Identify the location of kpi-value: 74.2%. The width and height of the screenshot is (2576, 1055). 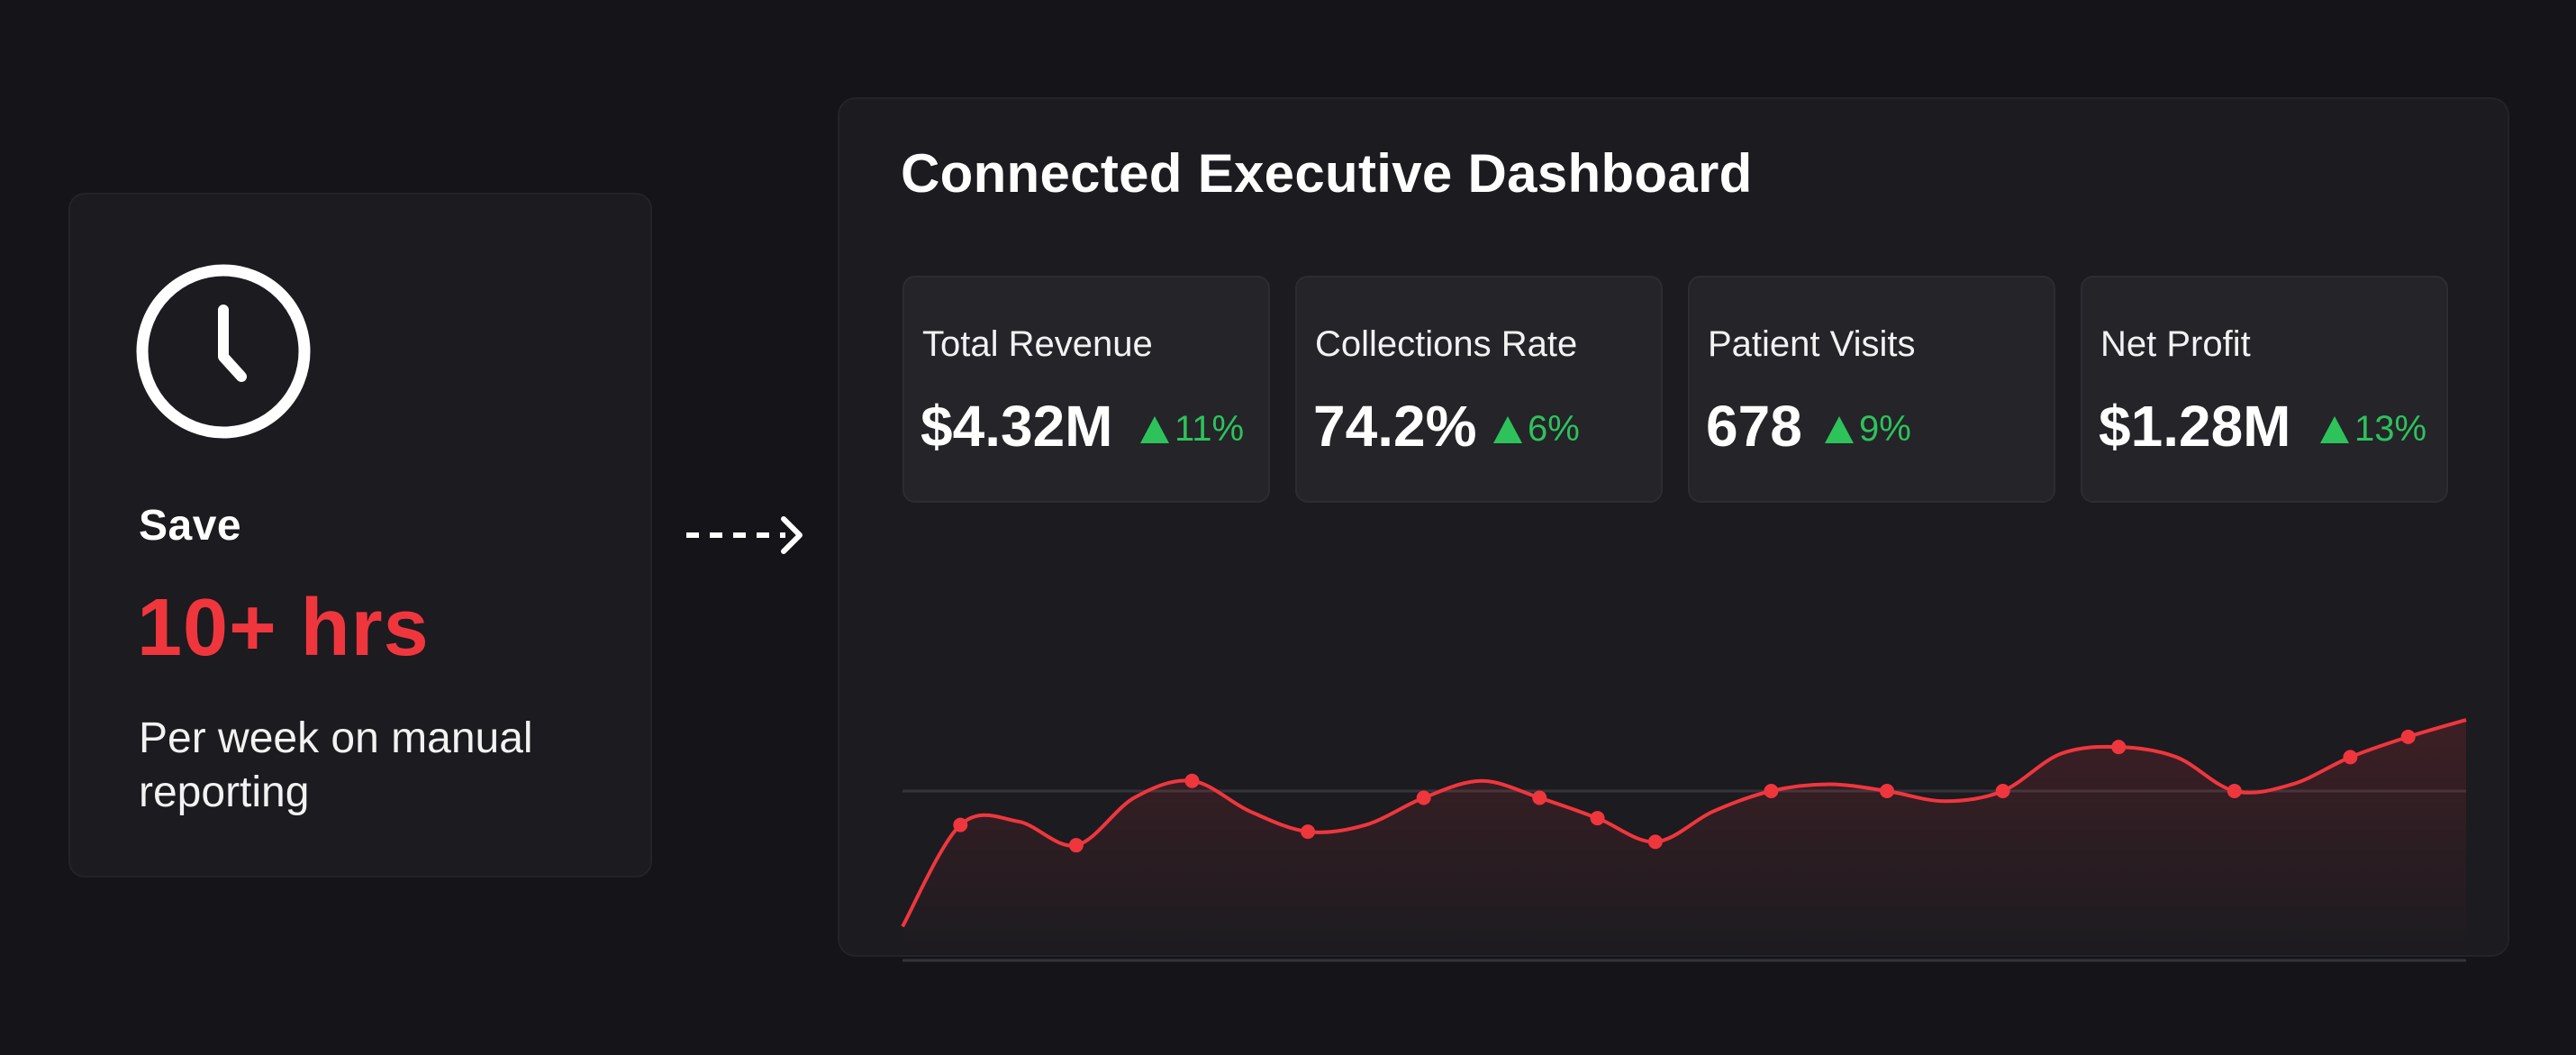
(1395, 426).